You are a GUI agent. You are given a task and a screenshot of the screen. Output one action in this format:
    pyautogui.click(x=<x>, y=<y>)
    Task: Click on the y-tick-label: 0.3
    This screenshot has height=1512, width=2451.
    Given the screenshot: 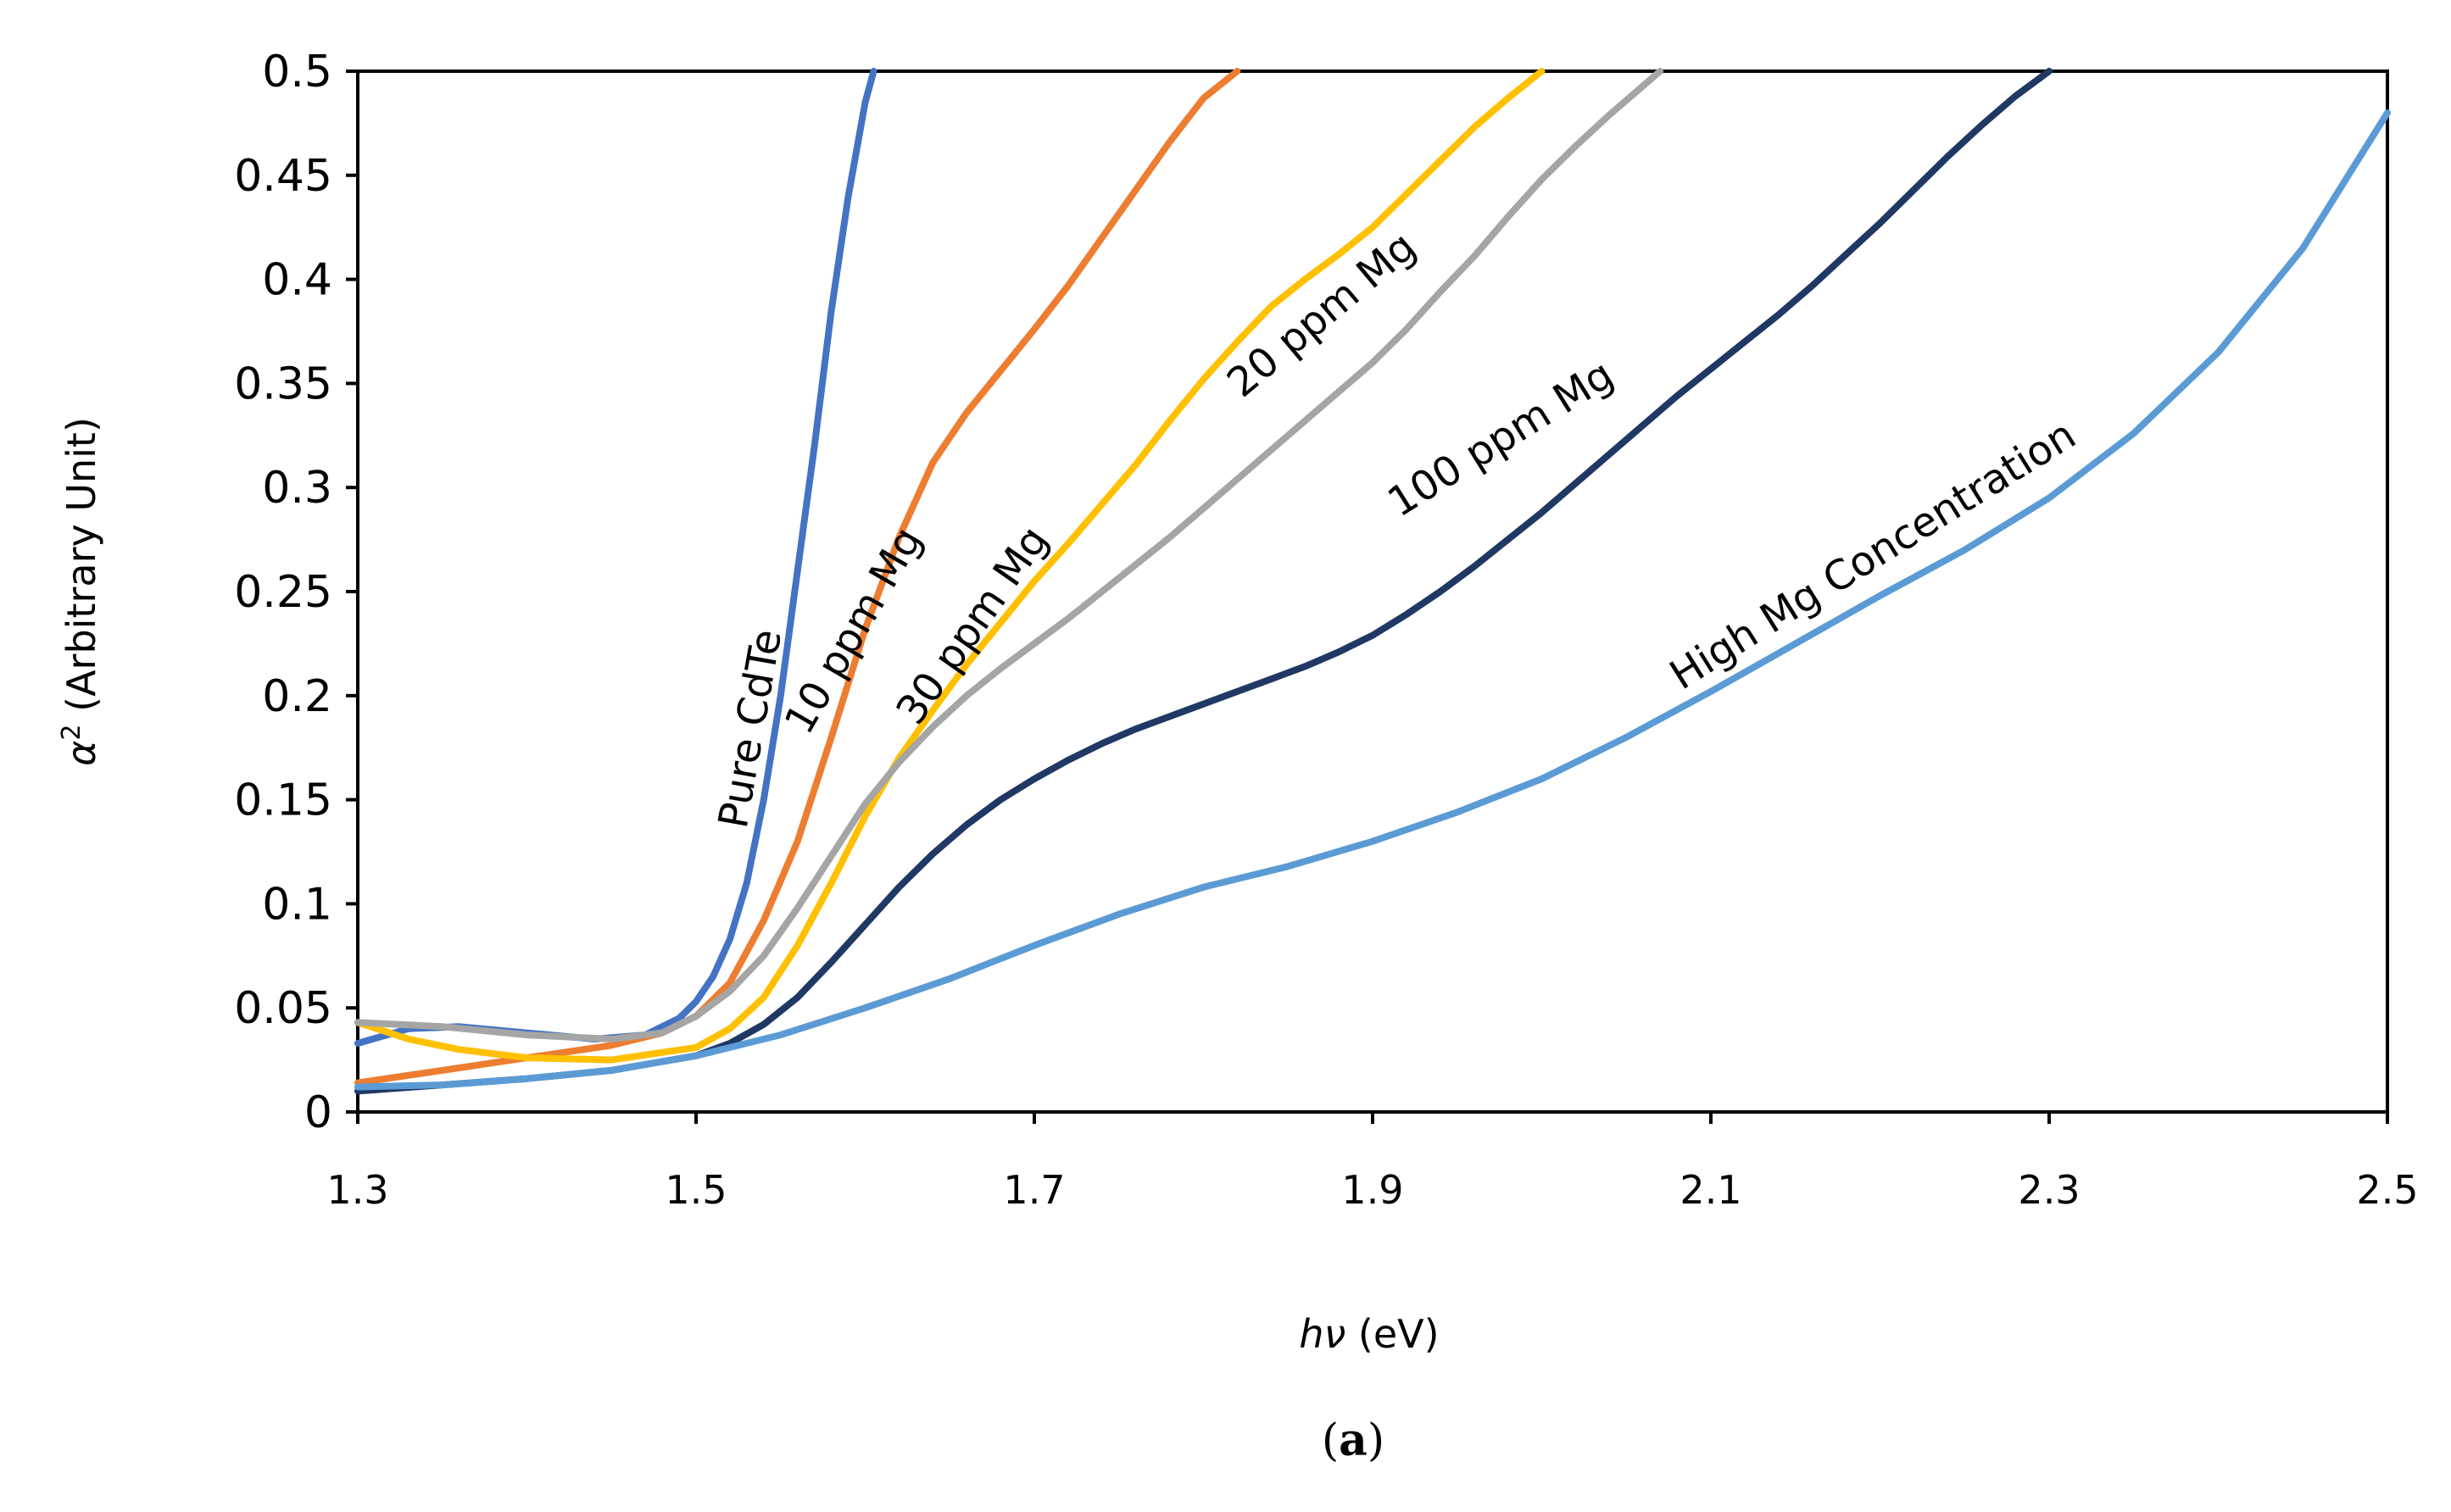 What is the action you would take?
    pyautogui.click(x=297, y=489)
    